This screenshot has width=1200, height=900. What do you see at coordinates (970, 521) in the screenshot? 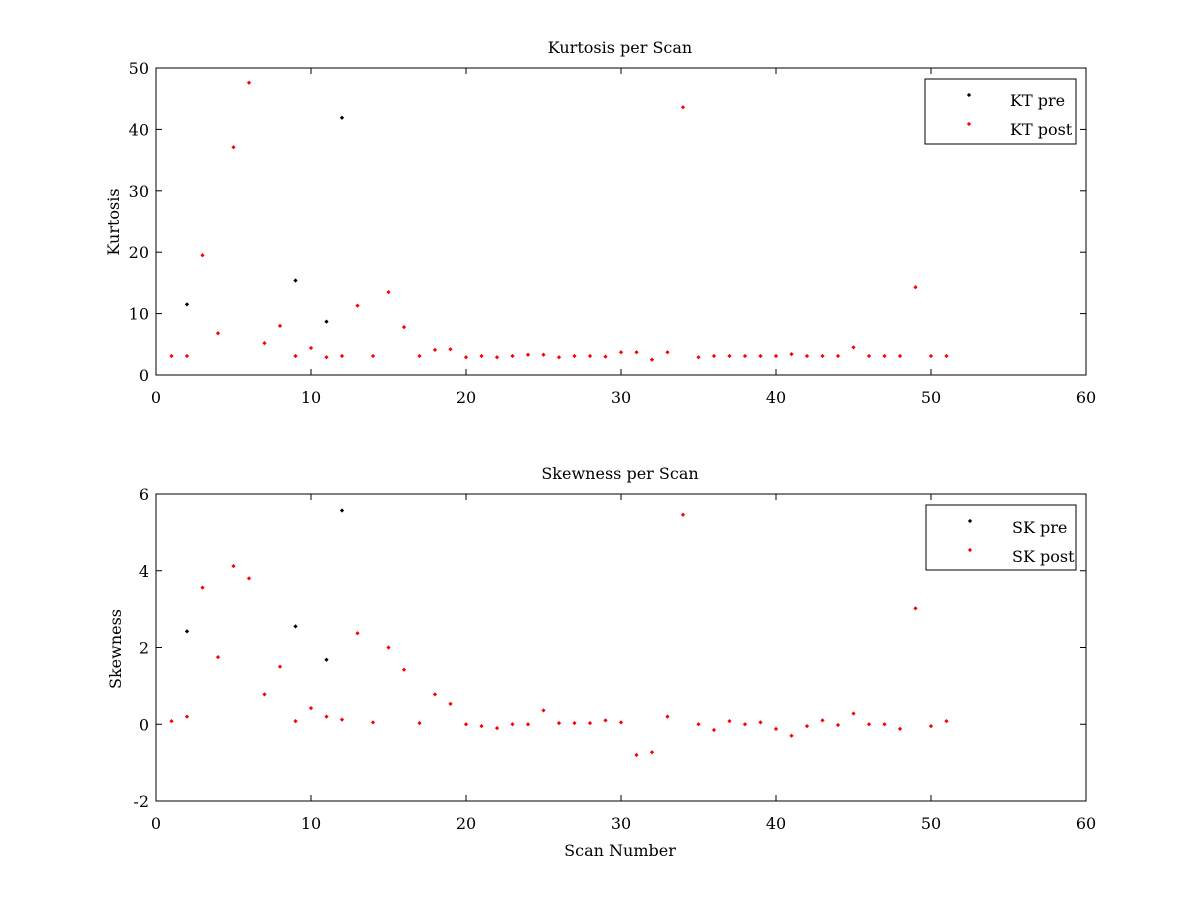
I see `skewness-legend-marker-pre` at bounding box center [970, 521].